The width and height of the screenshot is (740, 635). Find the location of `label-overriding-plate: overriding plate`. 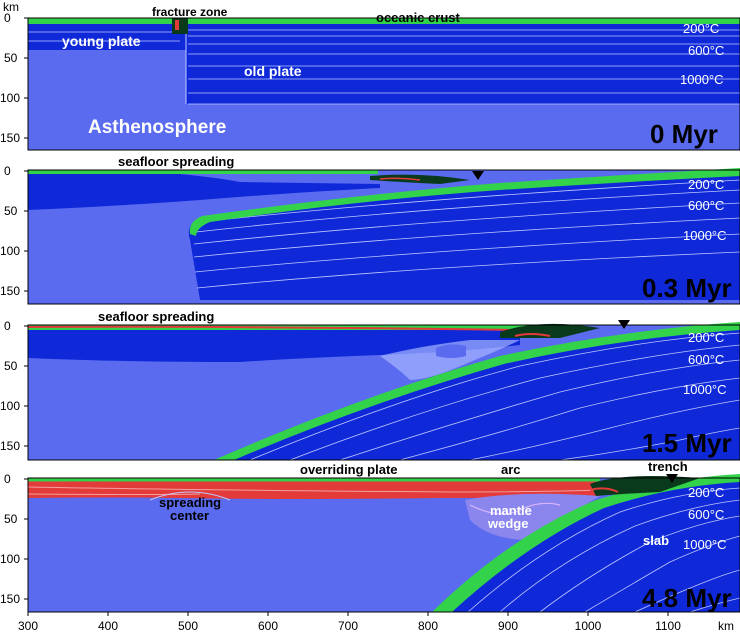

label-overriding-plate: overriding plate is located at coordinates (349, 469).